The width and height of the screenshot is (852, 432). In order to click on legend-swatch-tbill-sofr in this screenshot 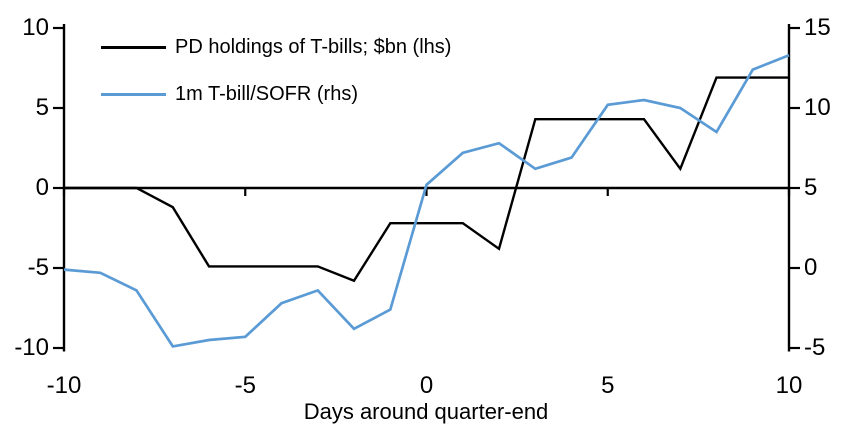, I will do `click(133, 94)`.